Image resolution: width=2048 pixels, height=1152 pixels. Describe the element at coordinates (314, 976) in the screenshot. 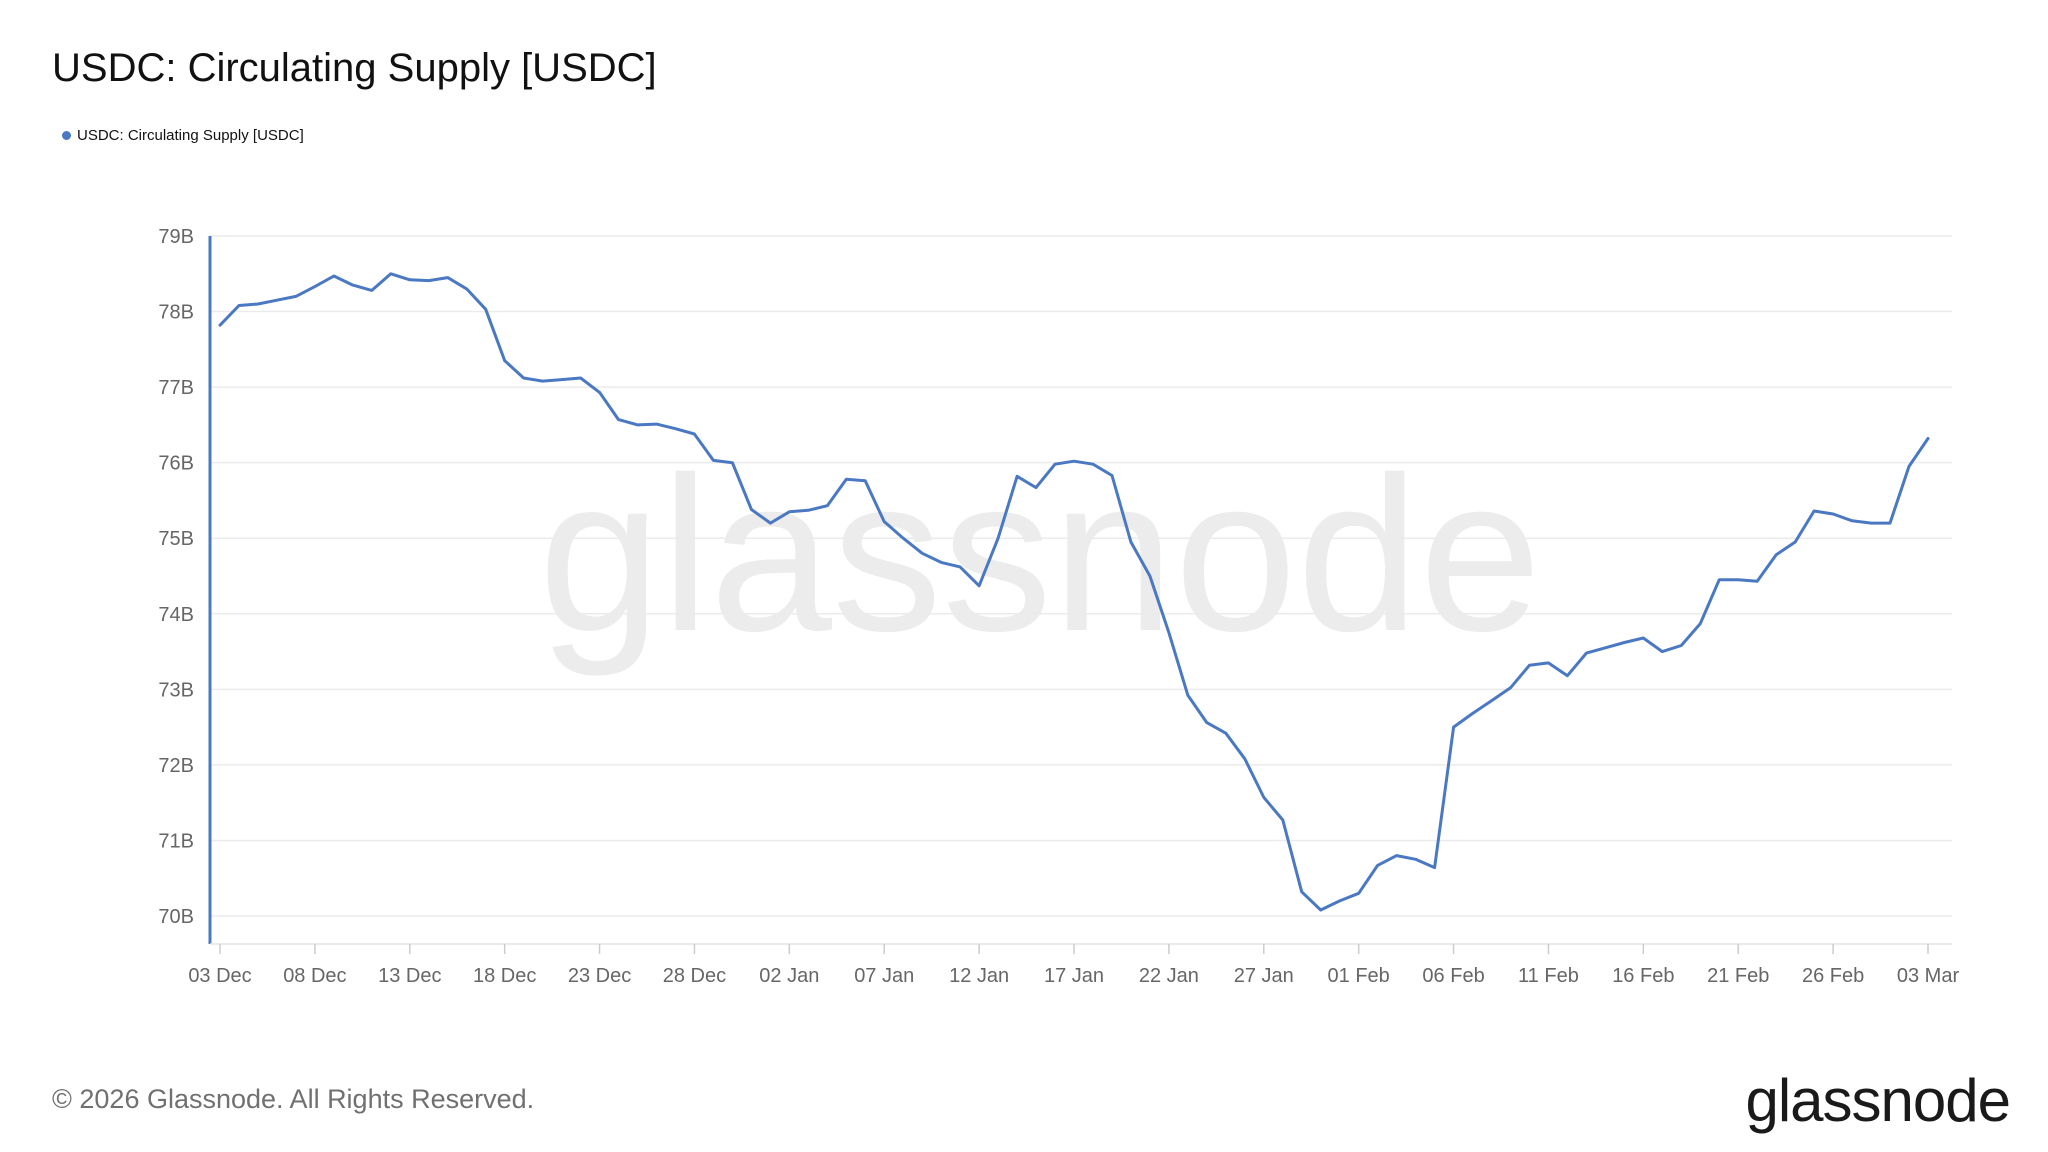

I see `x-tick-label: 08 Dec` at that location.